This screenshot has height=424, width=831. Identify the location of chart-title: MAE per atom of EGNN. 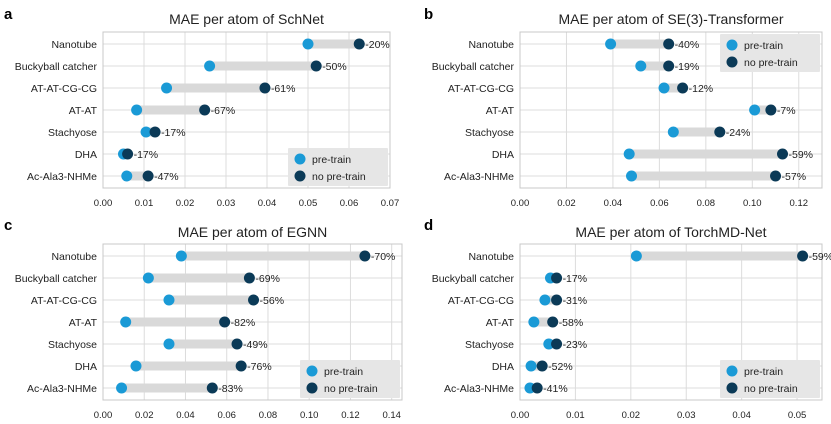
(252, 232).